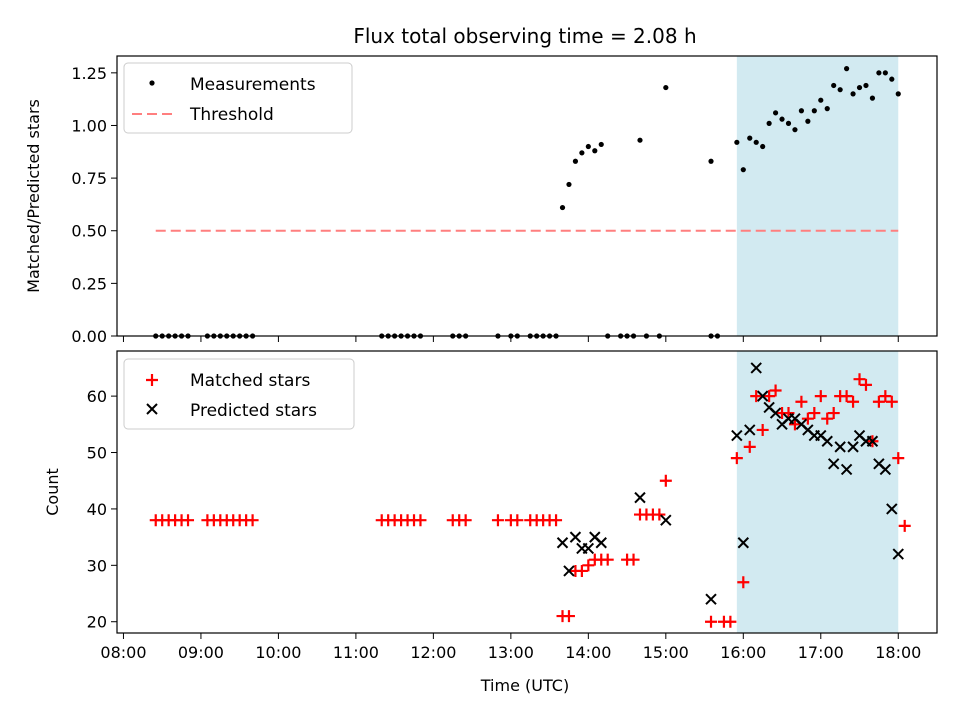 The image size is (960, 720). Describe the element at coordinates (89, 125) in the screenshot. I see `y-tick-label: 1.00` at that location.